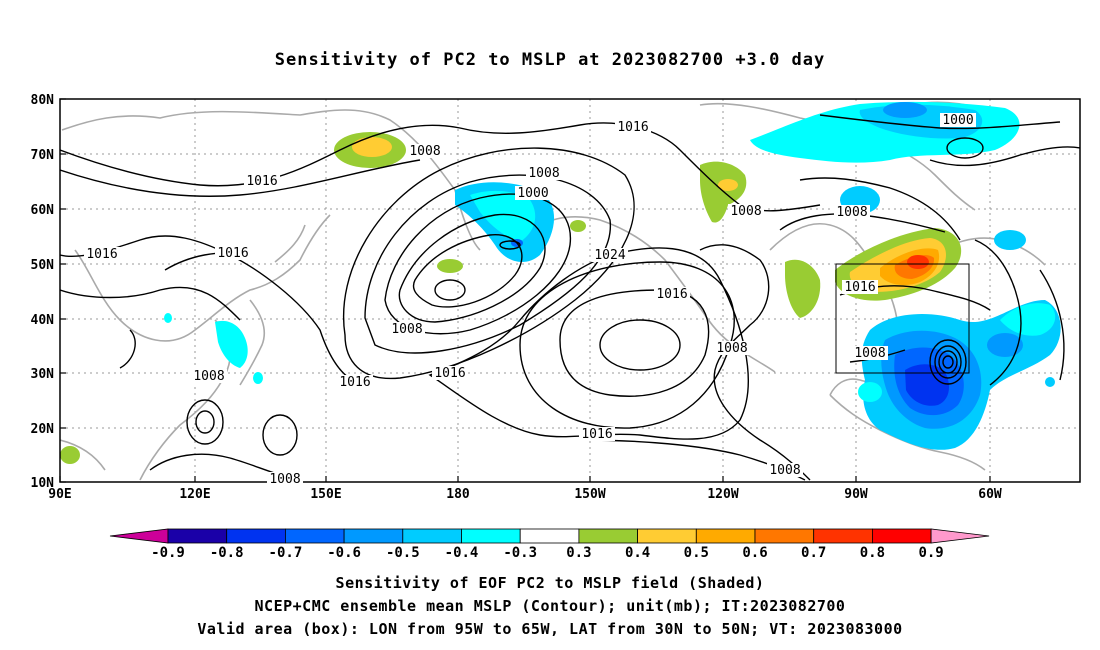 This screenshot has height=650, width=1100. Describe the element at coordinates (462, 553) in the screenshot. I see `colorbar-label: -0.4` at that location.